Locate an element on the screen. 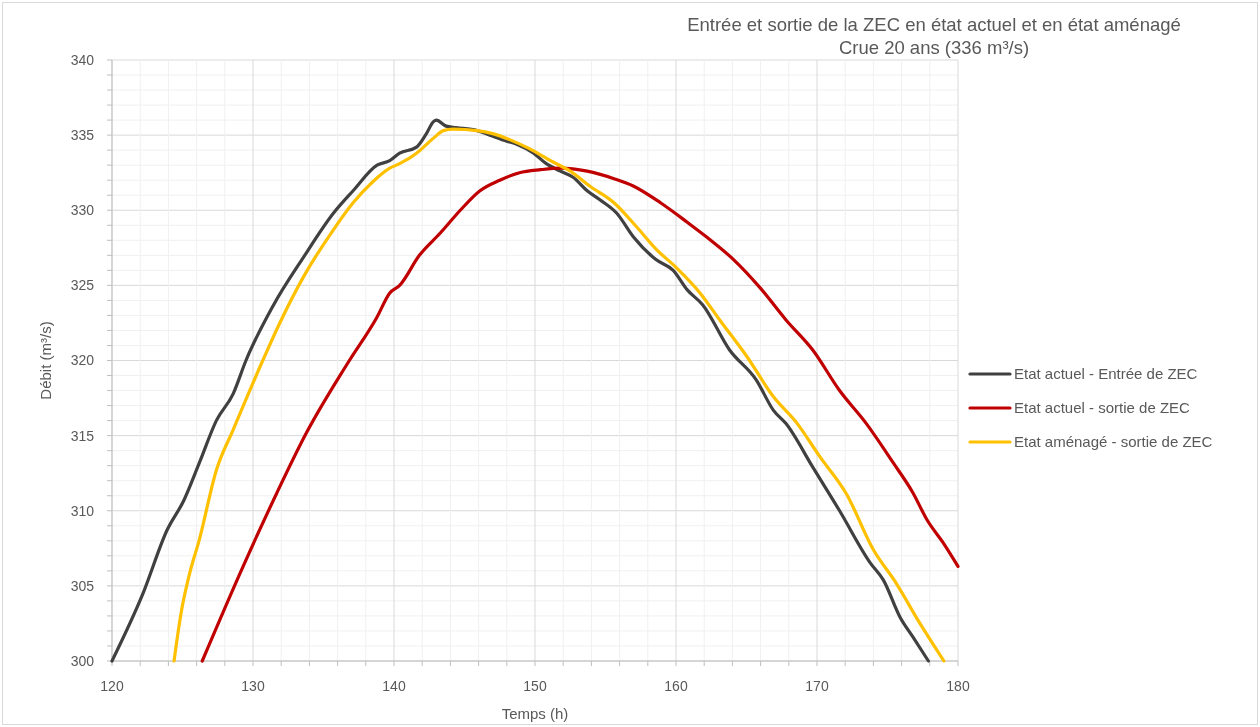 Image resolution: width=1260 pixels, height=727 pixels. chart-subtitle: Crue 20 ans (336 m³/s) is located at coordinates (934, 47).